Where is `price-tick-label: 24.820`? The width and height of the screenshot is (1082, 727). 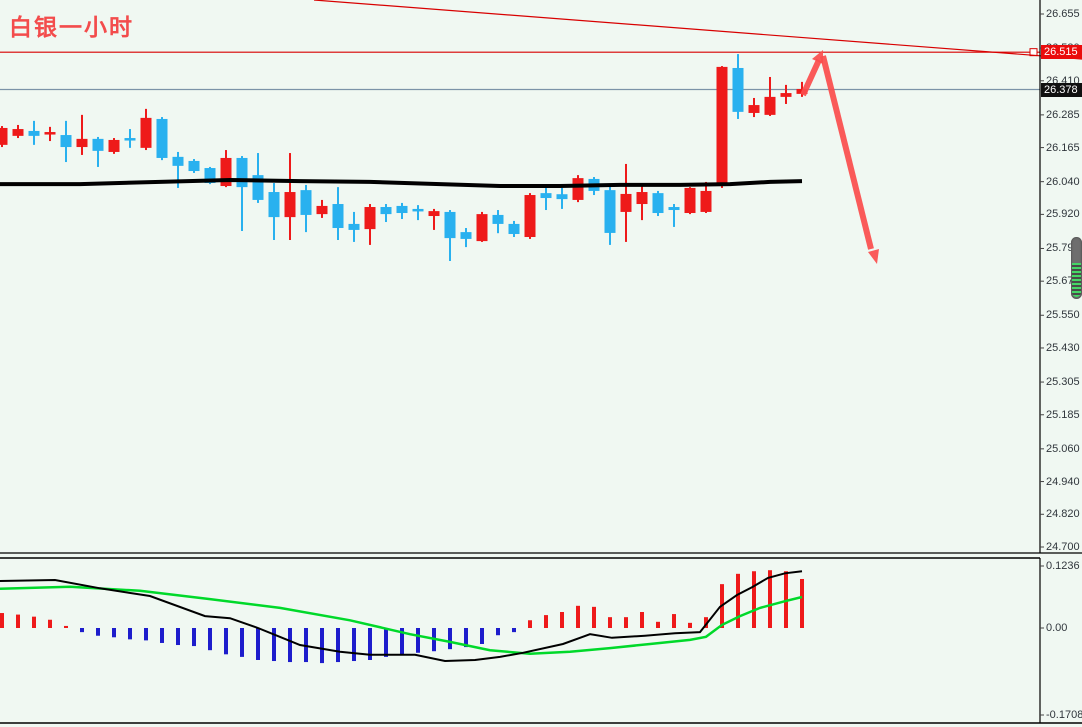 price-tick-label: 24.820 is located at coordinates (1063, 514).